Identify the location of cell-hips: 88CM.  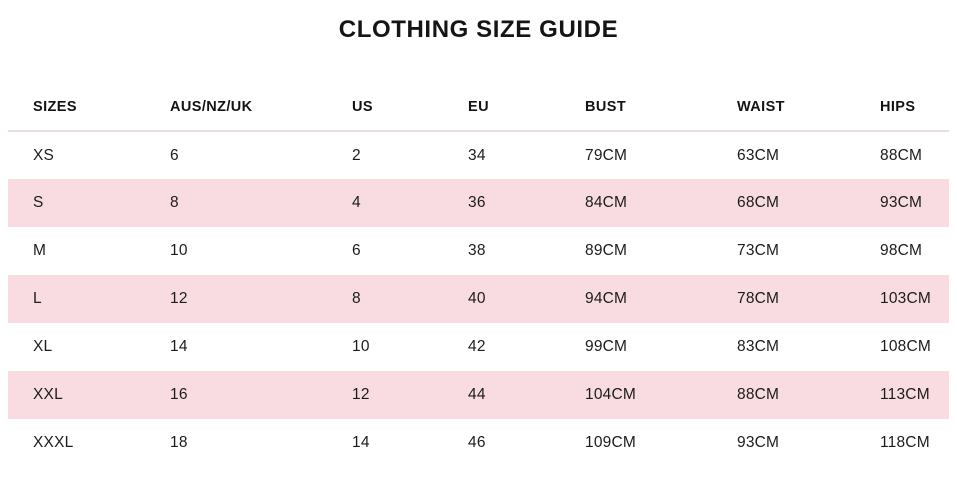
(901, 155).